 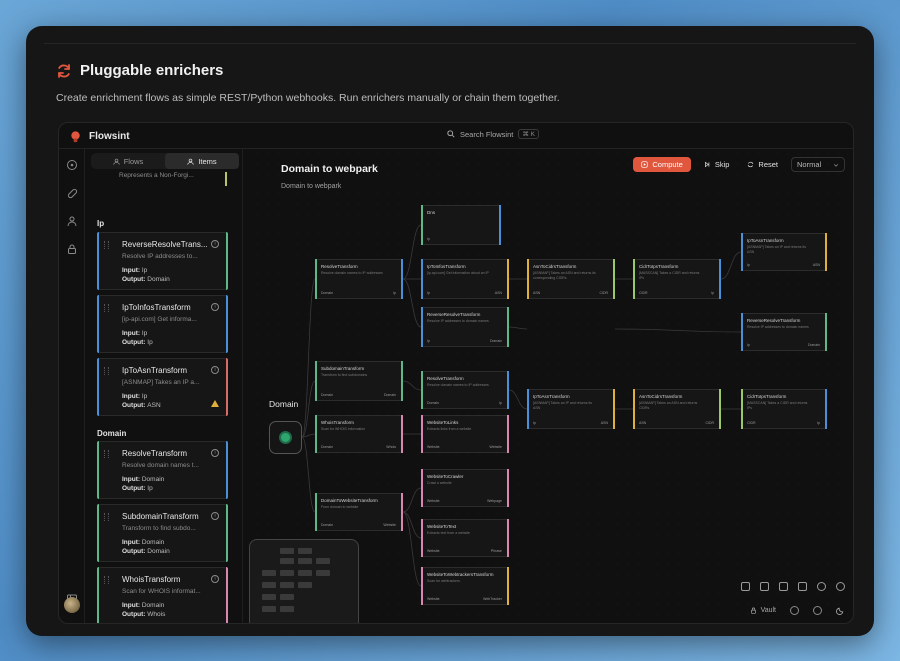 What do you see at coordinates (445, 378) in the screenshot?
I see `node-title: ResolveTransform` at bounding box center [445, 378].